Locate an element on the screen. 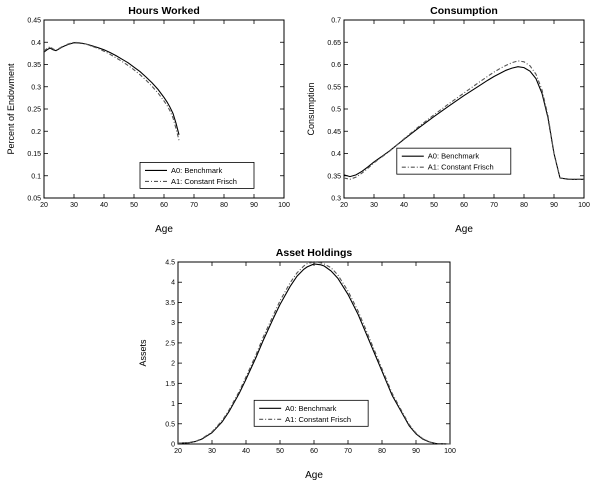 Image resolution: width=600 pixels, height=486 pixels. y-axis-label: Assets is located at coordinates (143, 353).